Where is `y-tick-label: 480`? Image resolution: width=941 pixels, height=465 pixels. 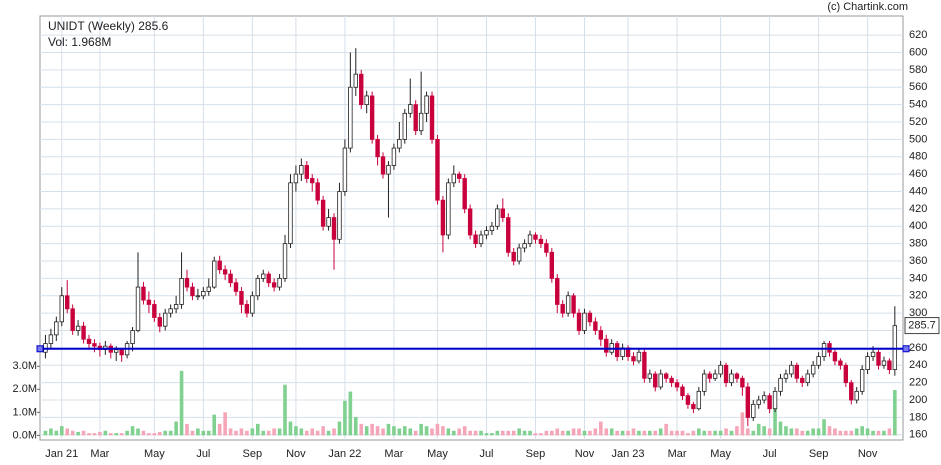
y-tick-label: 480 is located at coordinates (918, 157).